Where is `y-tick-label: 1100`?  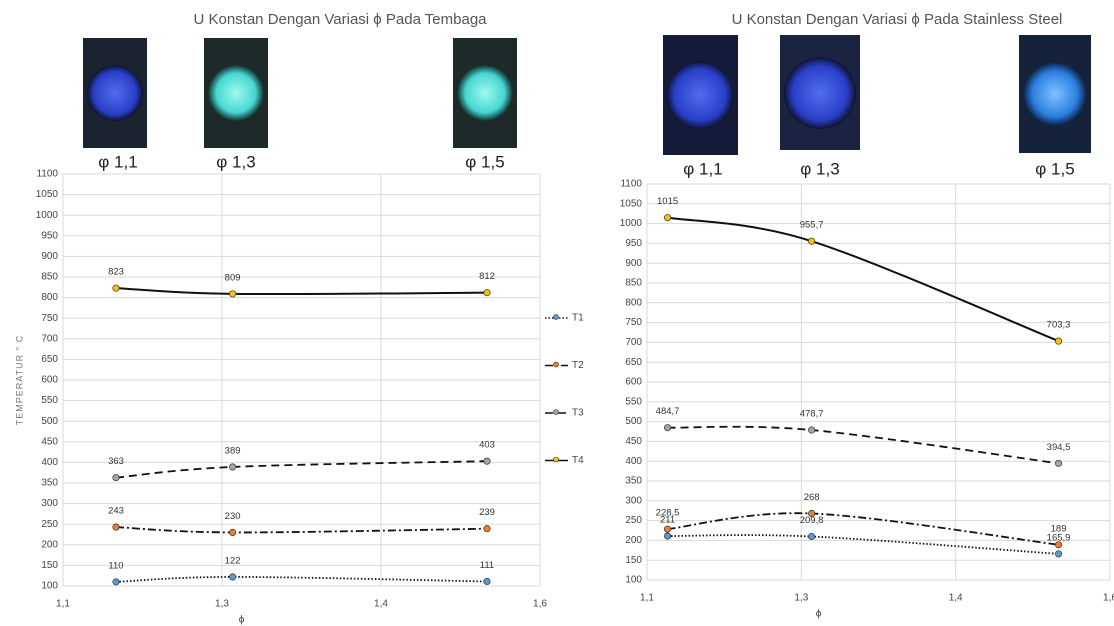 y-tick-label: 1100 is located at coordinates (631, 184).